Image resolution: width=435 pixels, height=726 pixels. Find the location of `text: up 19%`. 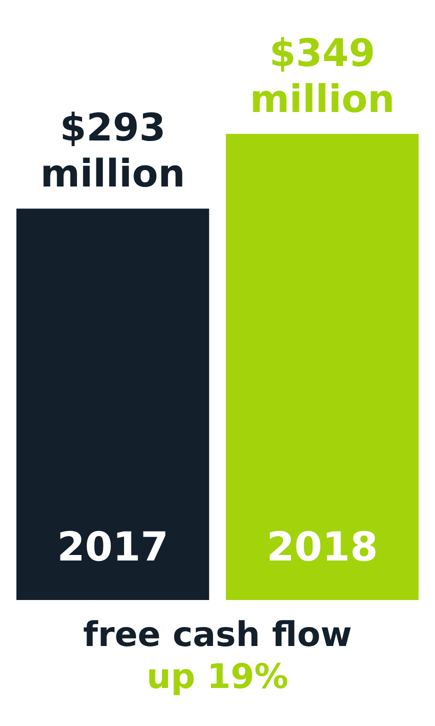

text: up 19% is located at coordinates (218, 677).